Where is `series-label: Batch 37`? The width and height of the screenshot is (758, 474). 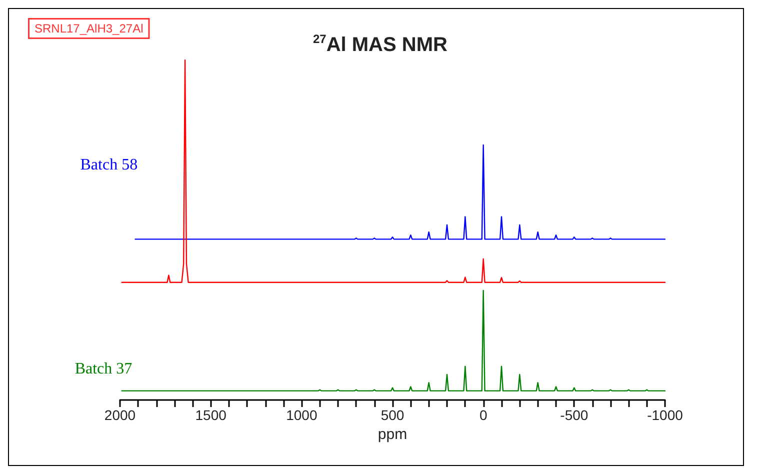
series-label: Batch 37 is located at coordinates (103, 369).